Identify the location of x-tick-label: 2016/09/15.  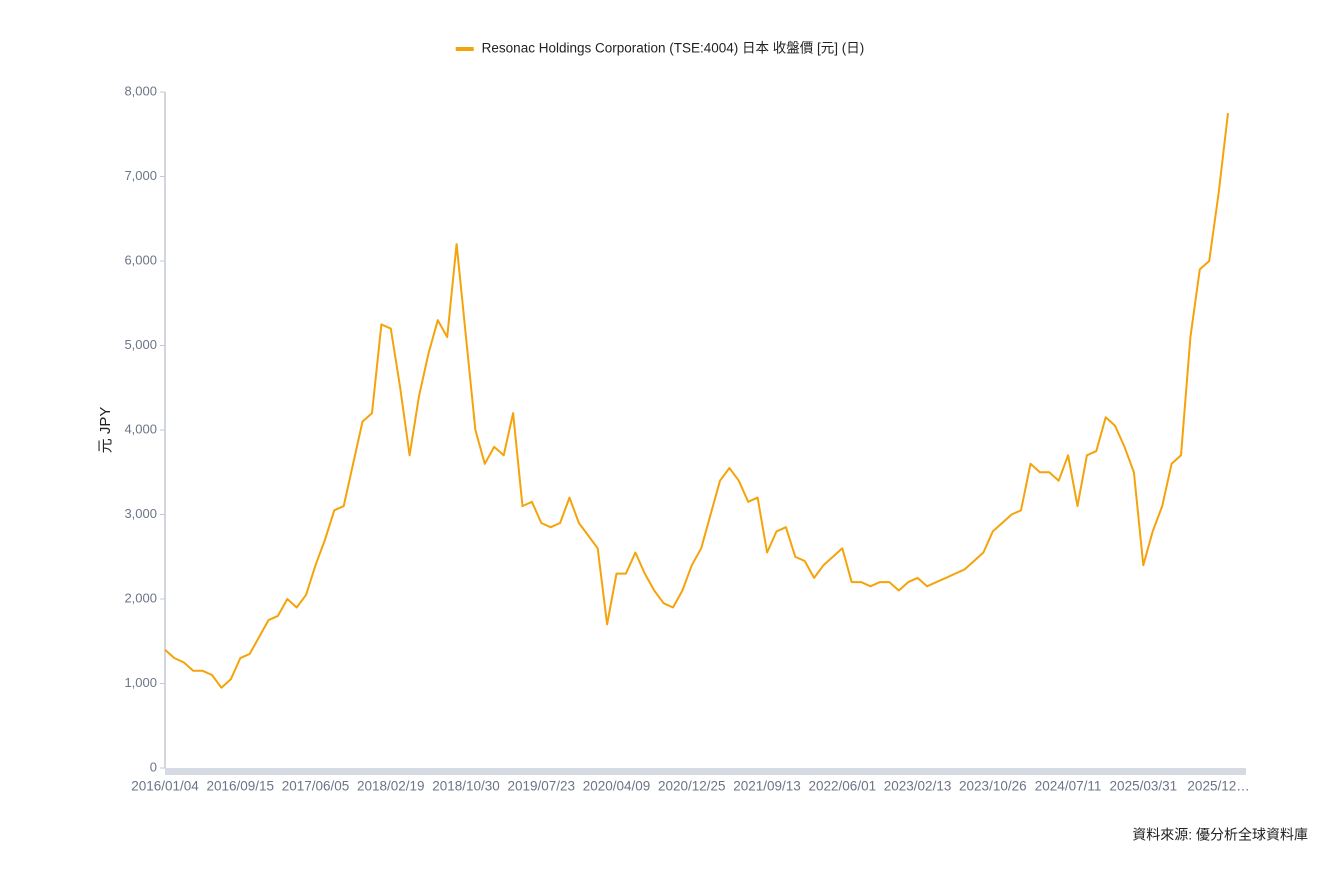
(240, 786).